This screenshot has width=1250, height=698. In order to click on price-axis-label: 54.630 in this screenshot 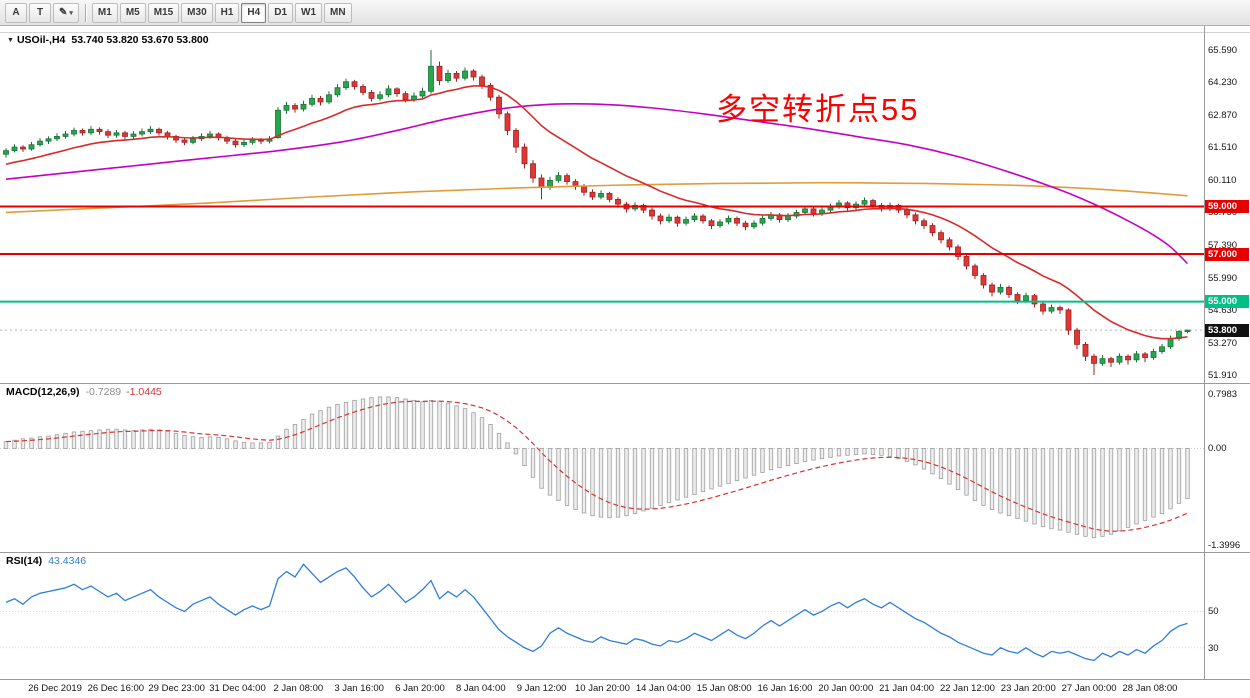, I will do `click(1223, 311)`.